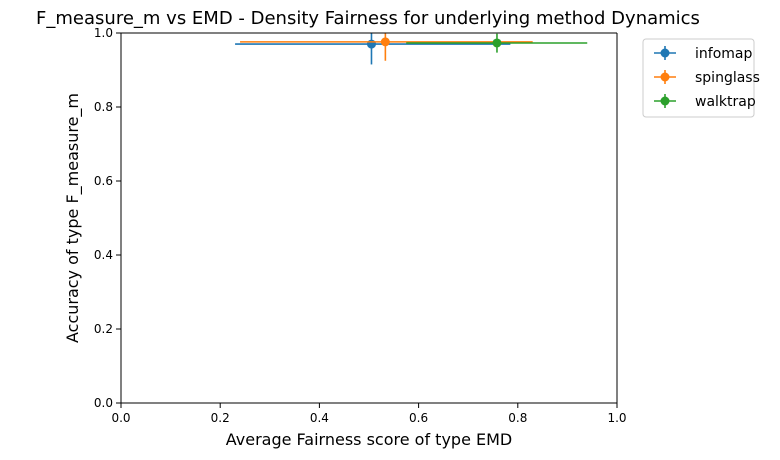 Image resolution: width=780 pixels, height=460 pixels. Describe the element at coordinates (616, 418) in the screenshot. I see `x-tick-label: 1.0` at that location.